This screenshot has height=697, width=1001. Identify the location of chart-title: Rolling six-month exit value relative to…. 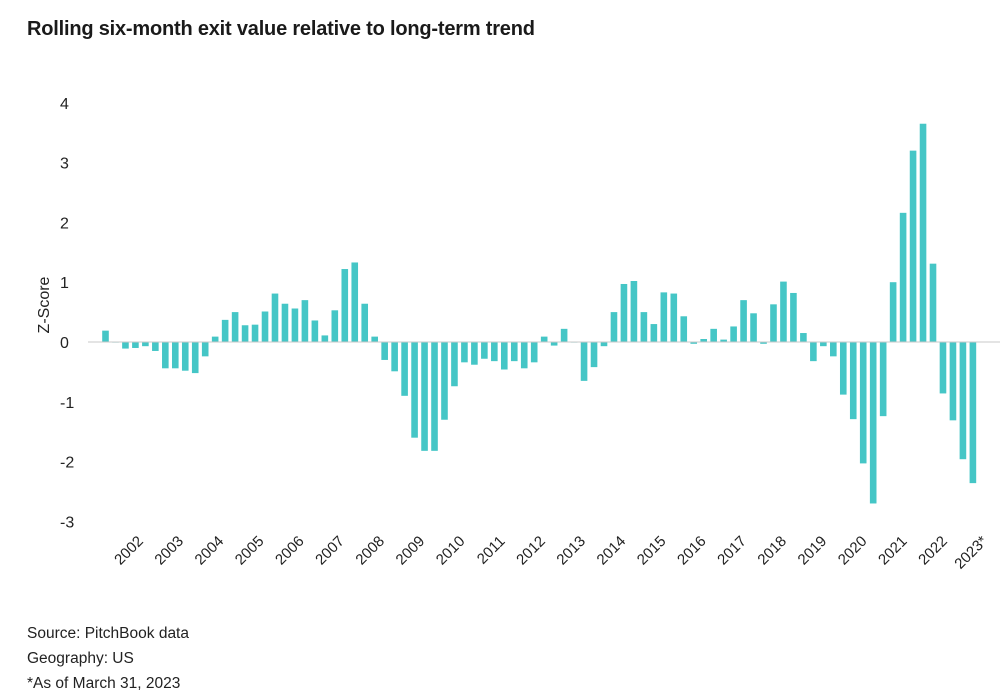
(281, 29).